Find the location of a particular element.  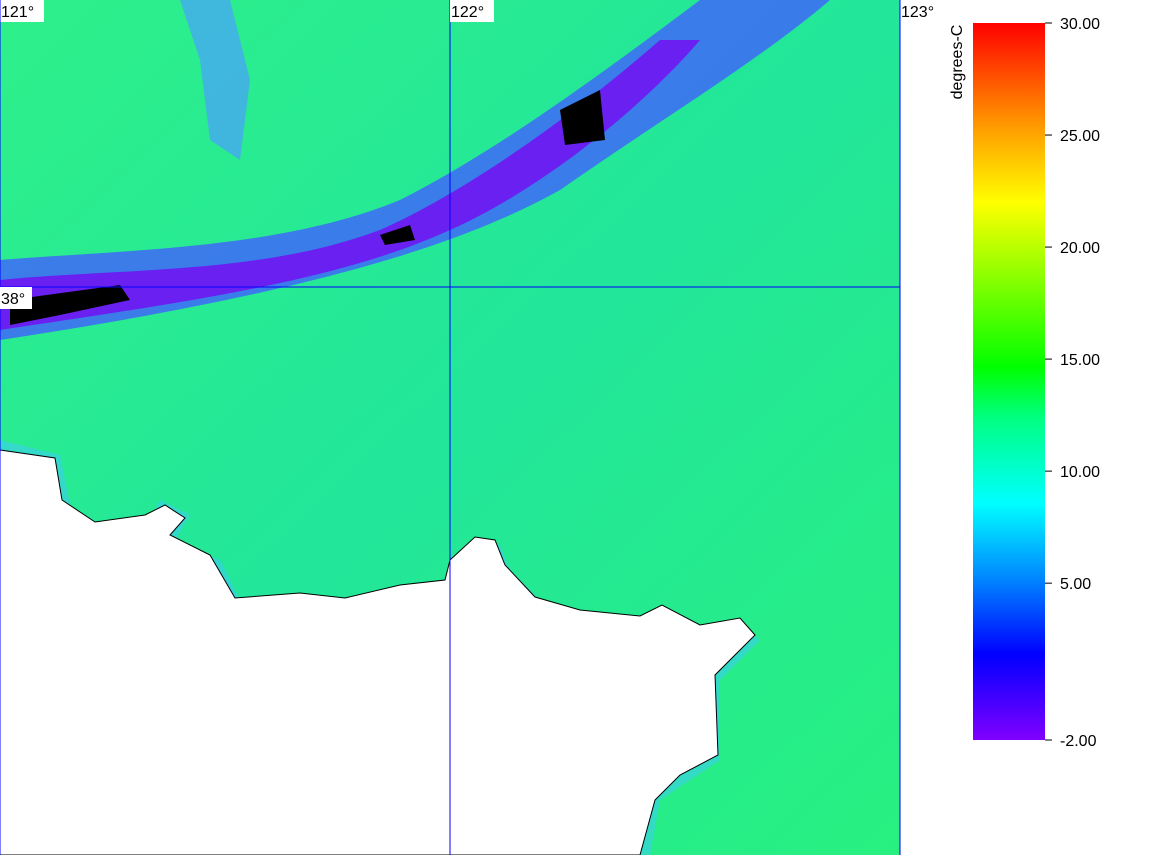

coldest-pixels is located at coordinates (307, 207).